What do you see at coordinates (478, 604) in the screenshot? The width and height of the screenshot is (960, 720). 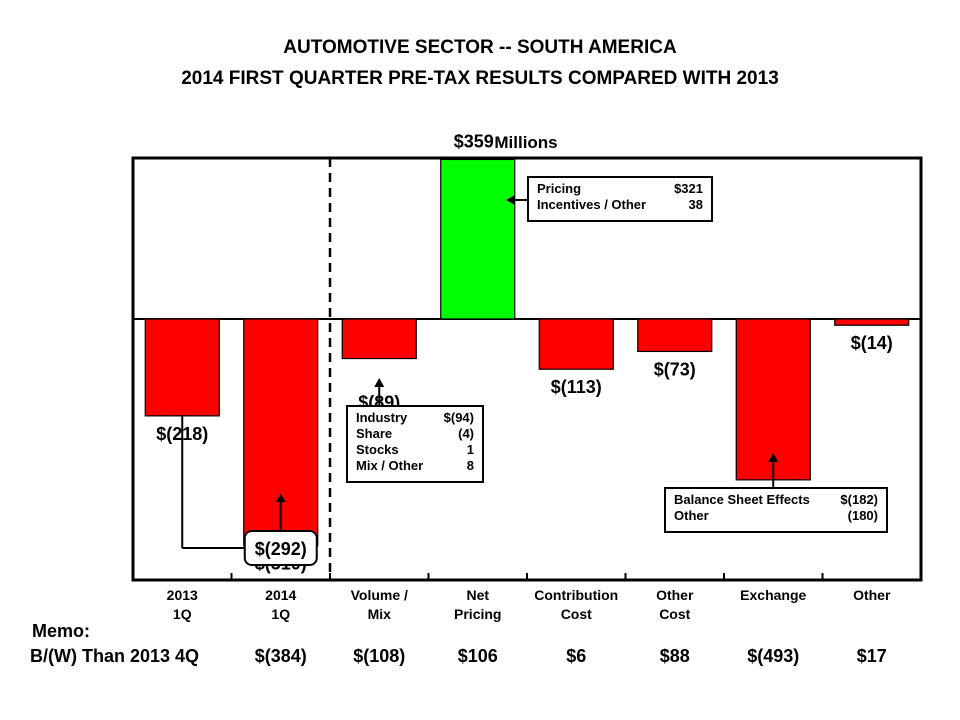 I see `category-label-3: Net Pricing` at bounding box center [478, 604].